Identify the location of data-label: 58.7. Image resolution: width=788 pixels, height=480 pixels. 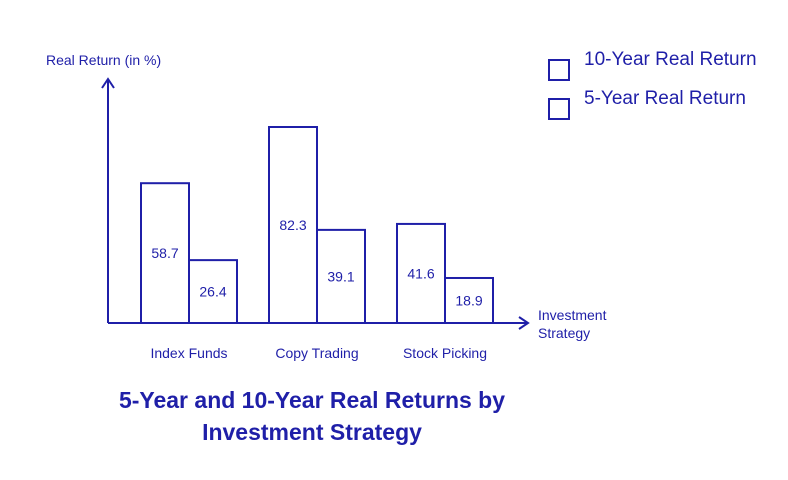
(164, 253).